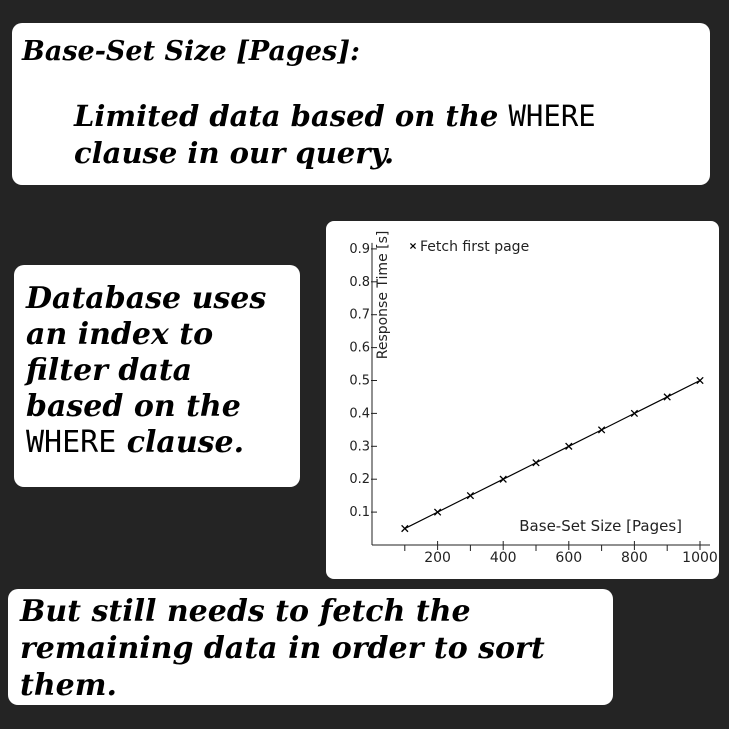  Describe the element at coordinates (359, 413) in the screenshot. I see `y-tick-label: 0.4` at that location.